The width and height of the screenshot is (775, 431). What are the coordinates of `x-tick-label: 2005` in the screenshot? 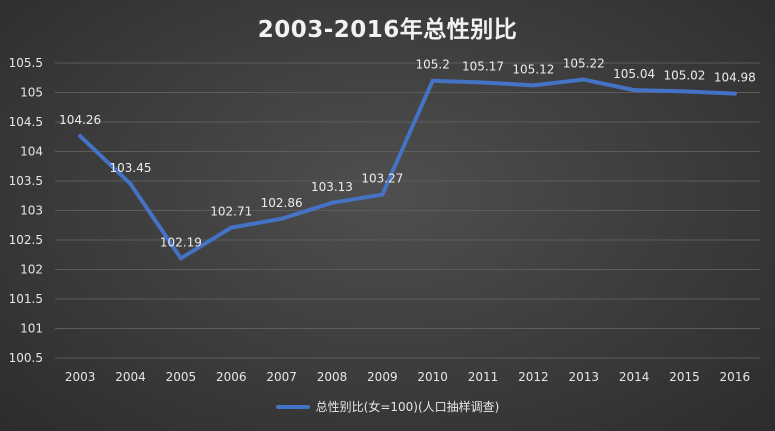 It's located at (181, 377).